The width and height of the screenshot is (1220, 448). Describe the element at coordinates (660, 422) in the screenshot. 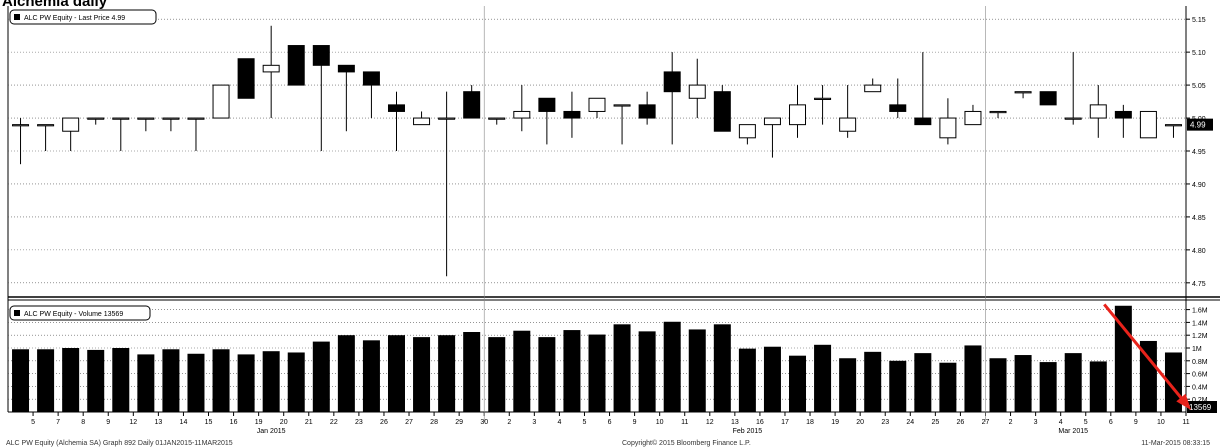

I see `x-tick-label: 10` at that location.